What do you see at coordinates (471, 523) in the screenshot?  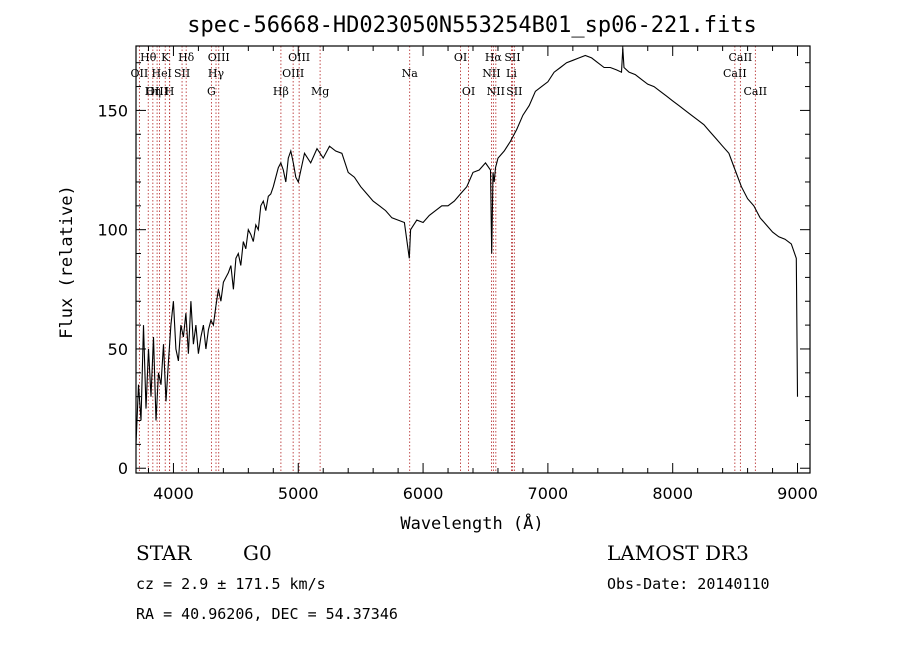 I see `x-axis-label: Wavelength (Å)` at bounding box center [471, 523].